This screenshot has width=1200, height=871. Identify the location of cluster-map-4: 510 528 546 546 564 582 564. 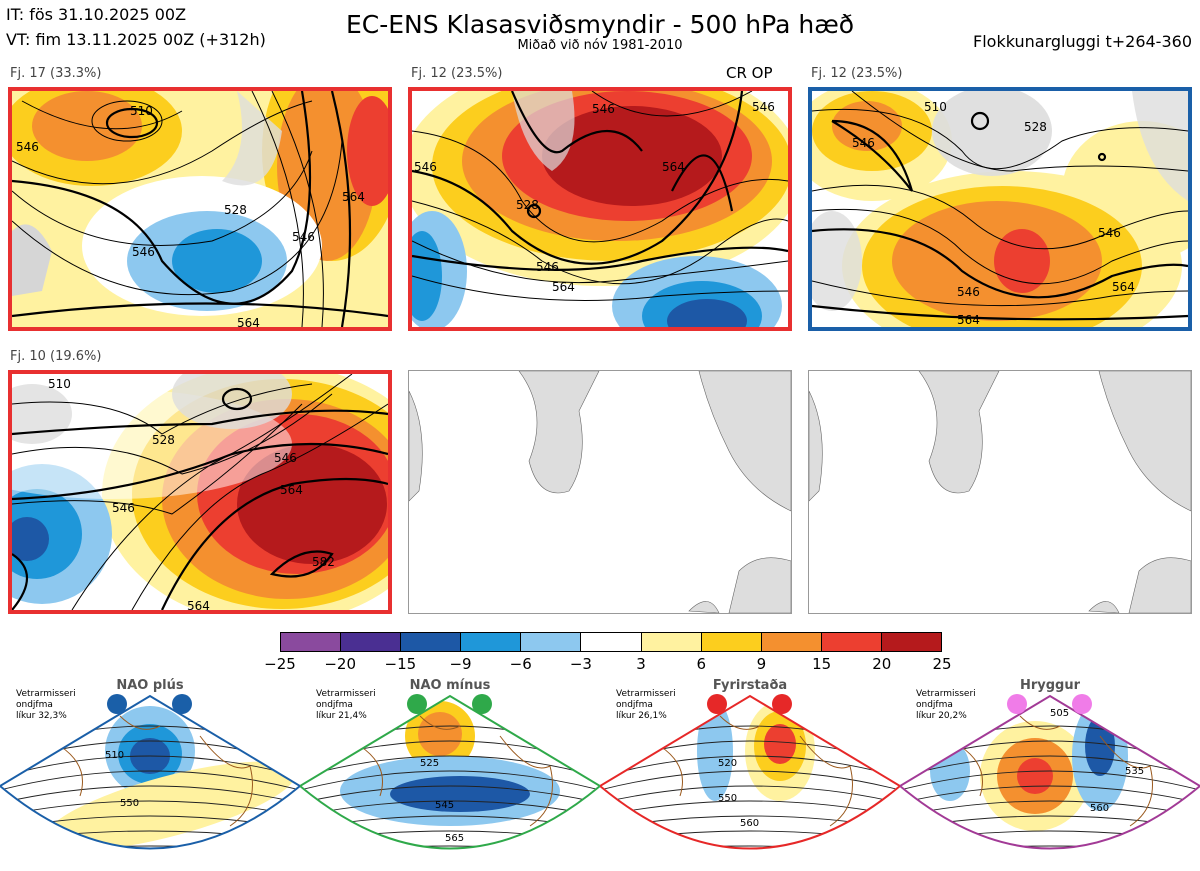
(200, 492).